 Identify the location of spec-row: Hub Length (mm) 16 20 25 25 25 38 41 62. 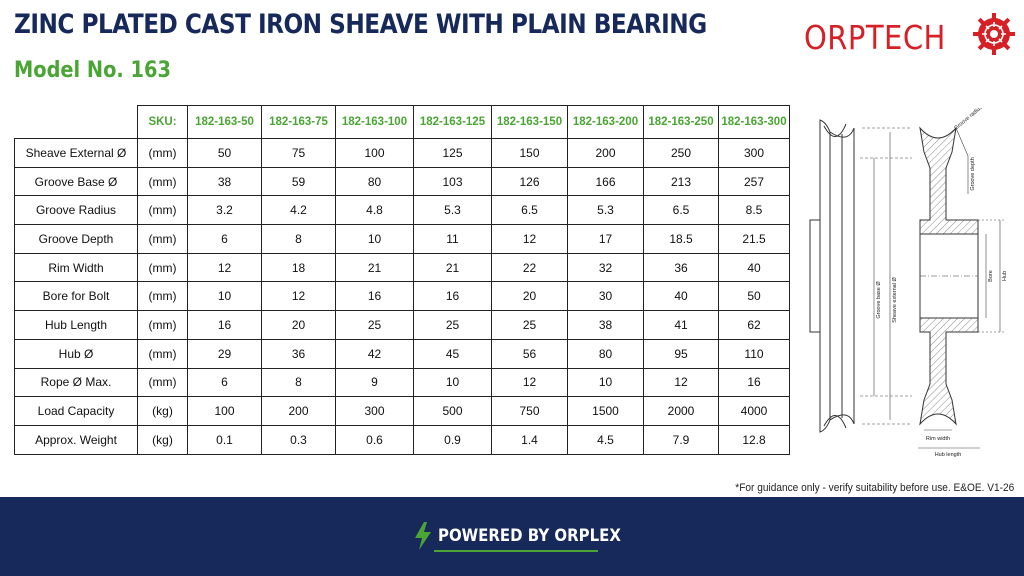
(402, 325).